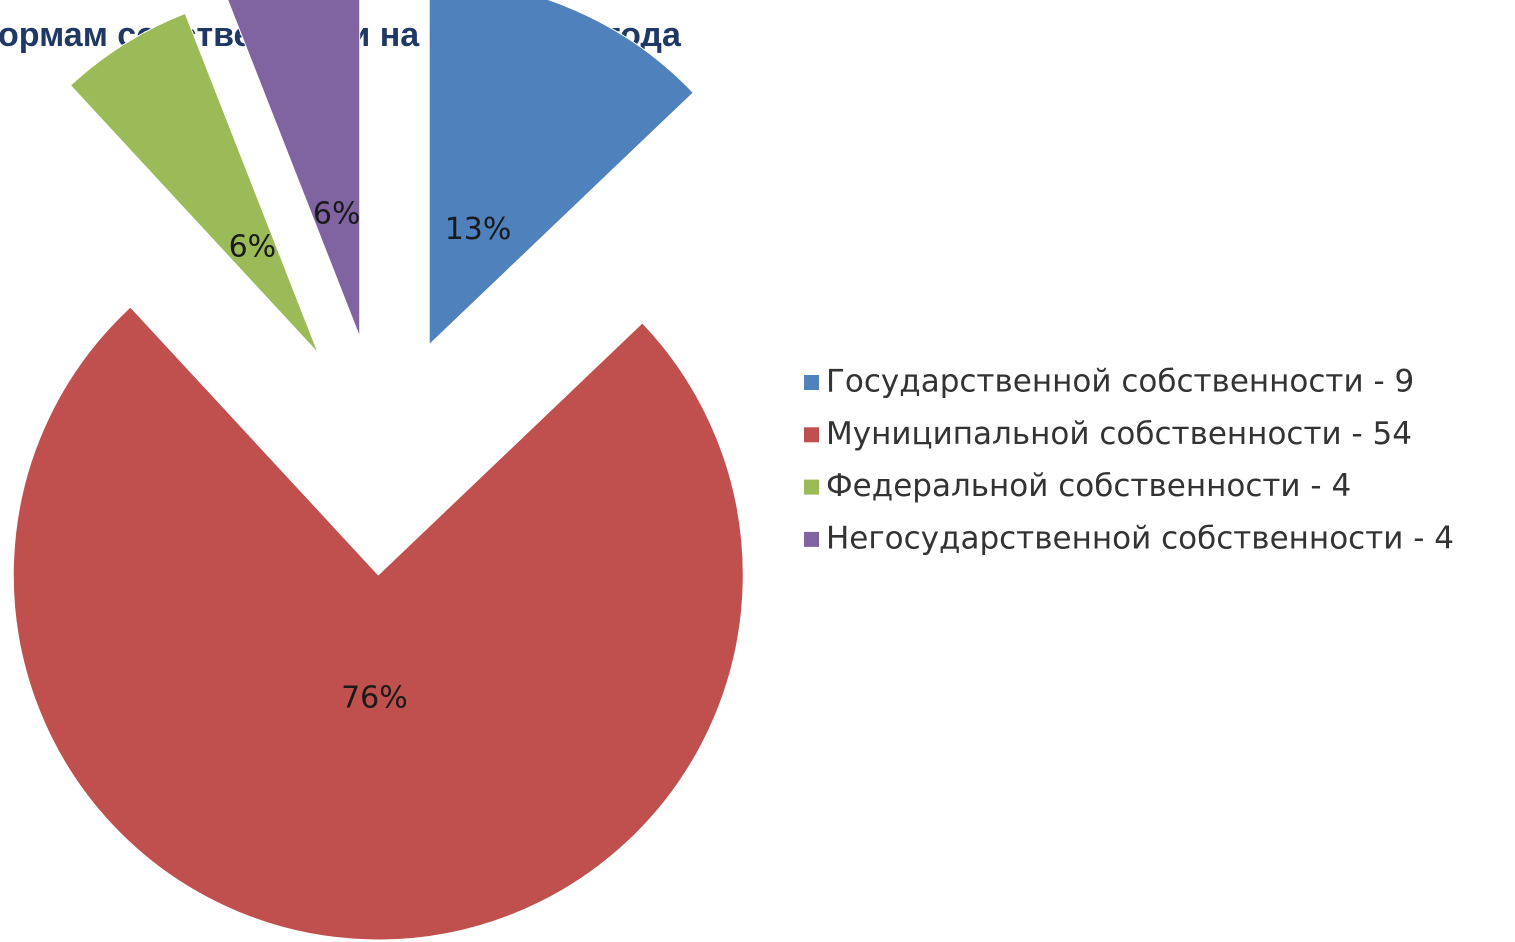 The image size is (1515, 942). Describe the element at coordinates (374, 697) in the screenshot. I see `data-label: 76%` at that location.